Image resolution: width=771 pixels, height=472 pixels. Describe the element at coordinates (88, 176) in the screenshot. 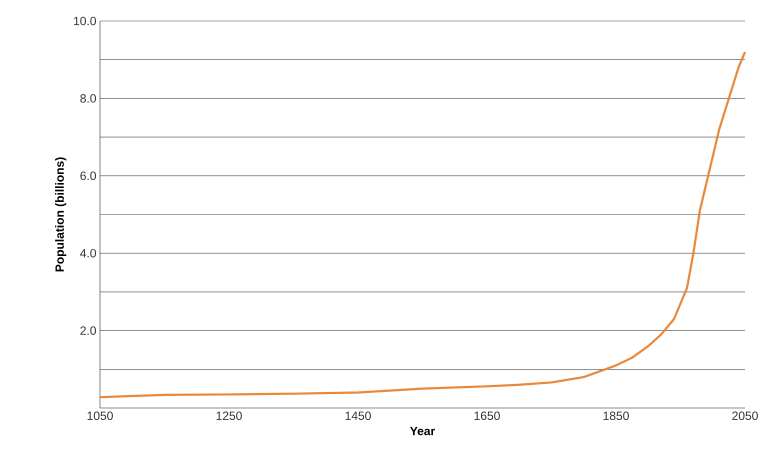

I see `y-tick-label: 6.0` at that location.